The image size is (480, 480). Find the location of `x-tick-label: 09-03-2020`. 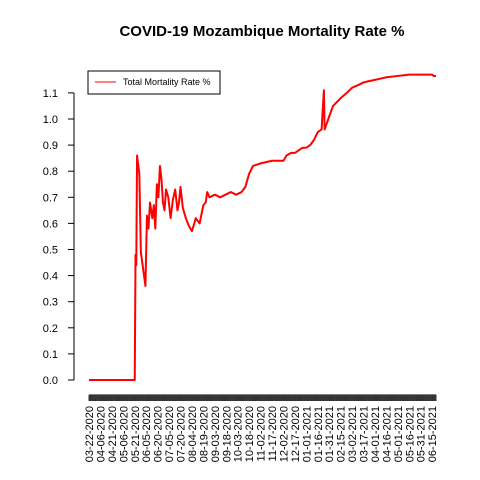

x-tick-label: 09-03-2020 is located at coordinates (216, 434).